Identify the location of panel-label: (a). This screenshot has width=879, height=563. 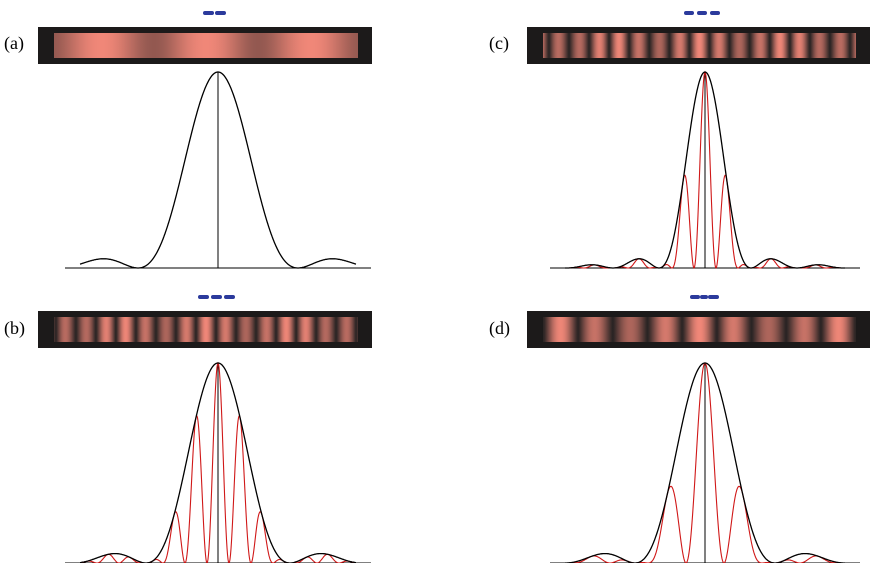
(14, 43).